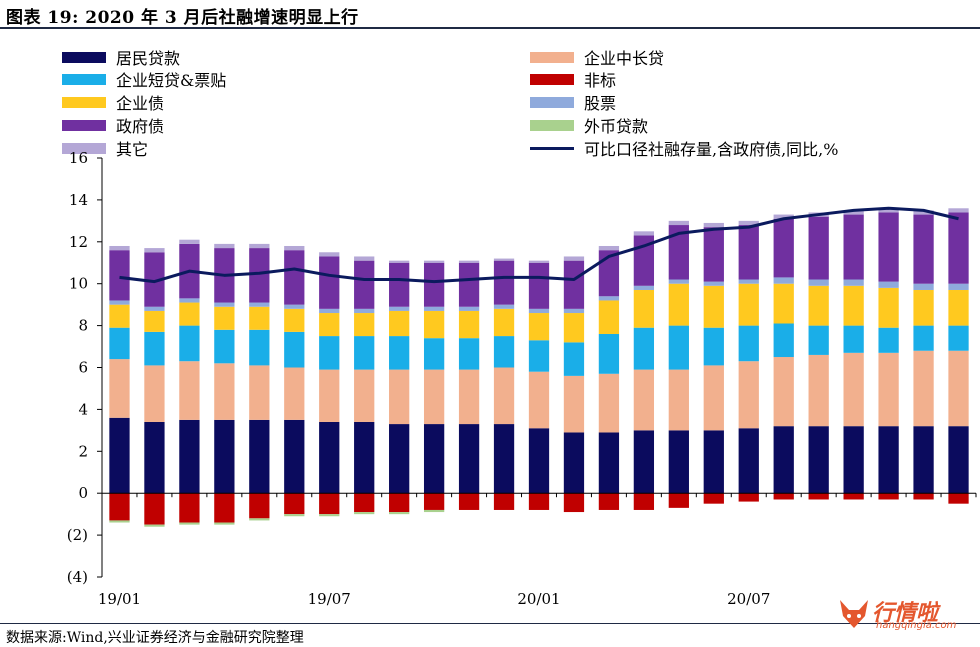 The image size is (980, 647). What do you see at coordinates (616, 126) in the screenshot?
I see `legend-label: 外币贷款` at bounding box center [616, 126].